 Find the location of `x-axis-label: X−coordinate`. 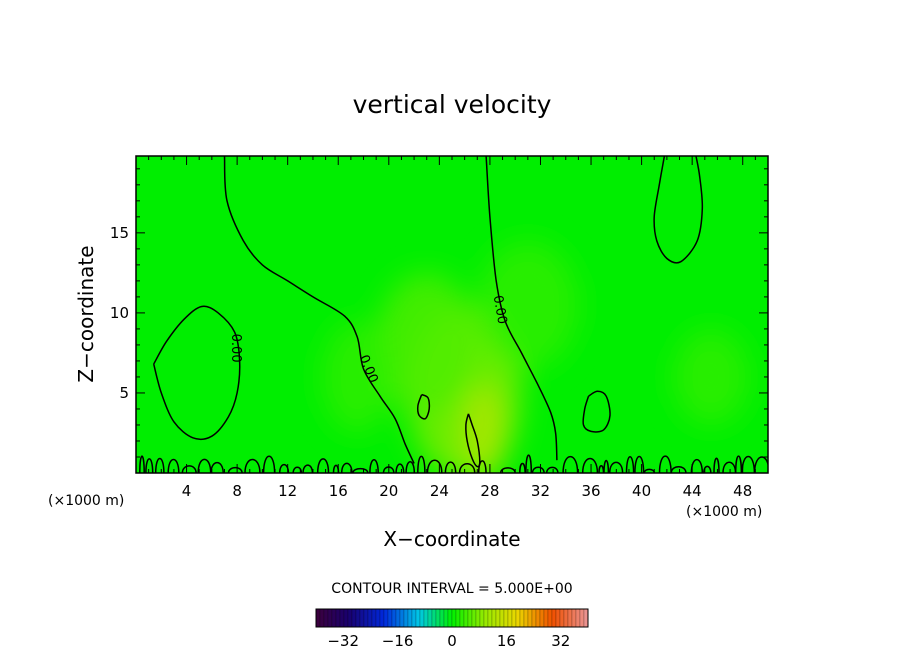

x-axis-label: X−coordinate is located at coordinates (451, 539).